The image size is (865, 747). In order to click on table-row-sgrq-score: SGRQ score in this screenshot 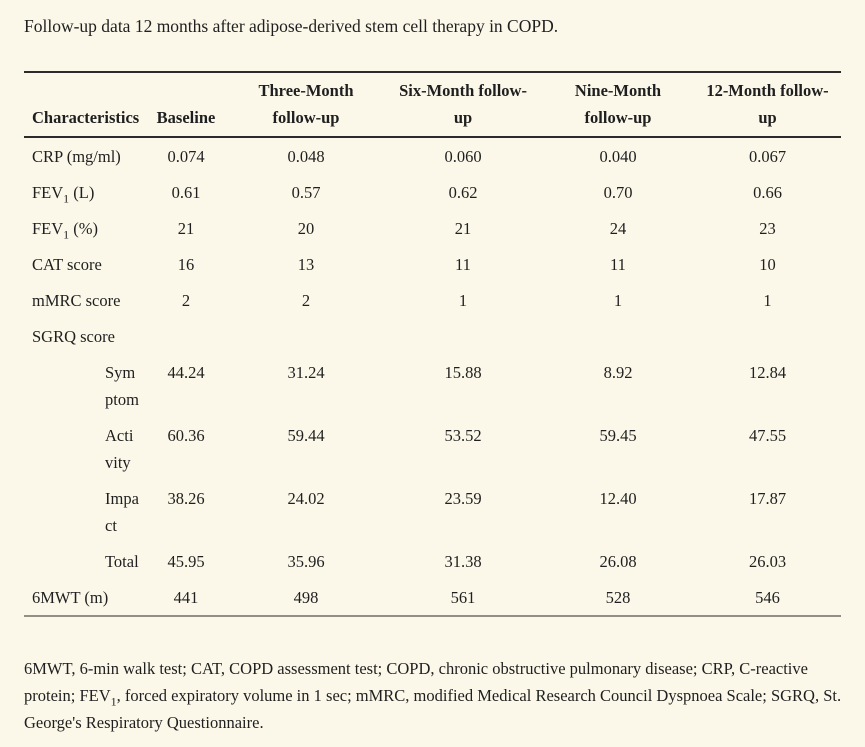, I will do `click(432, 336)`.